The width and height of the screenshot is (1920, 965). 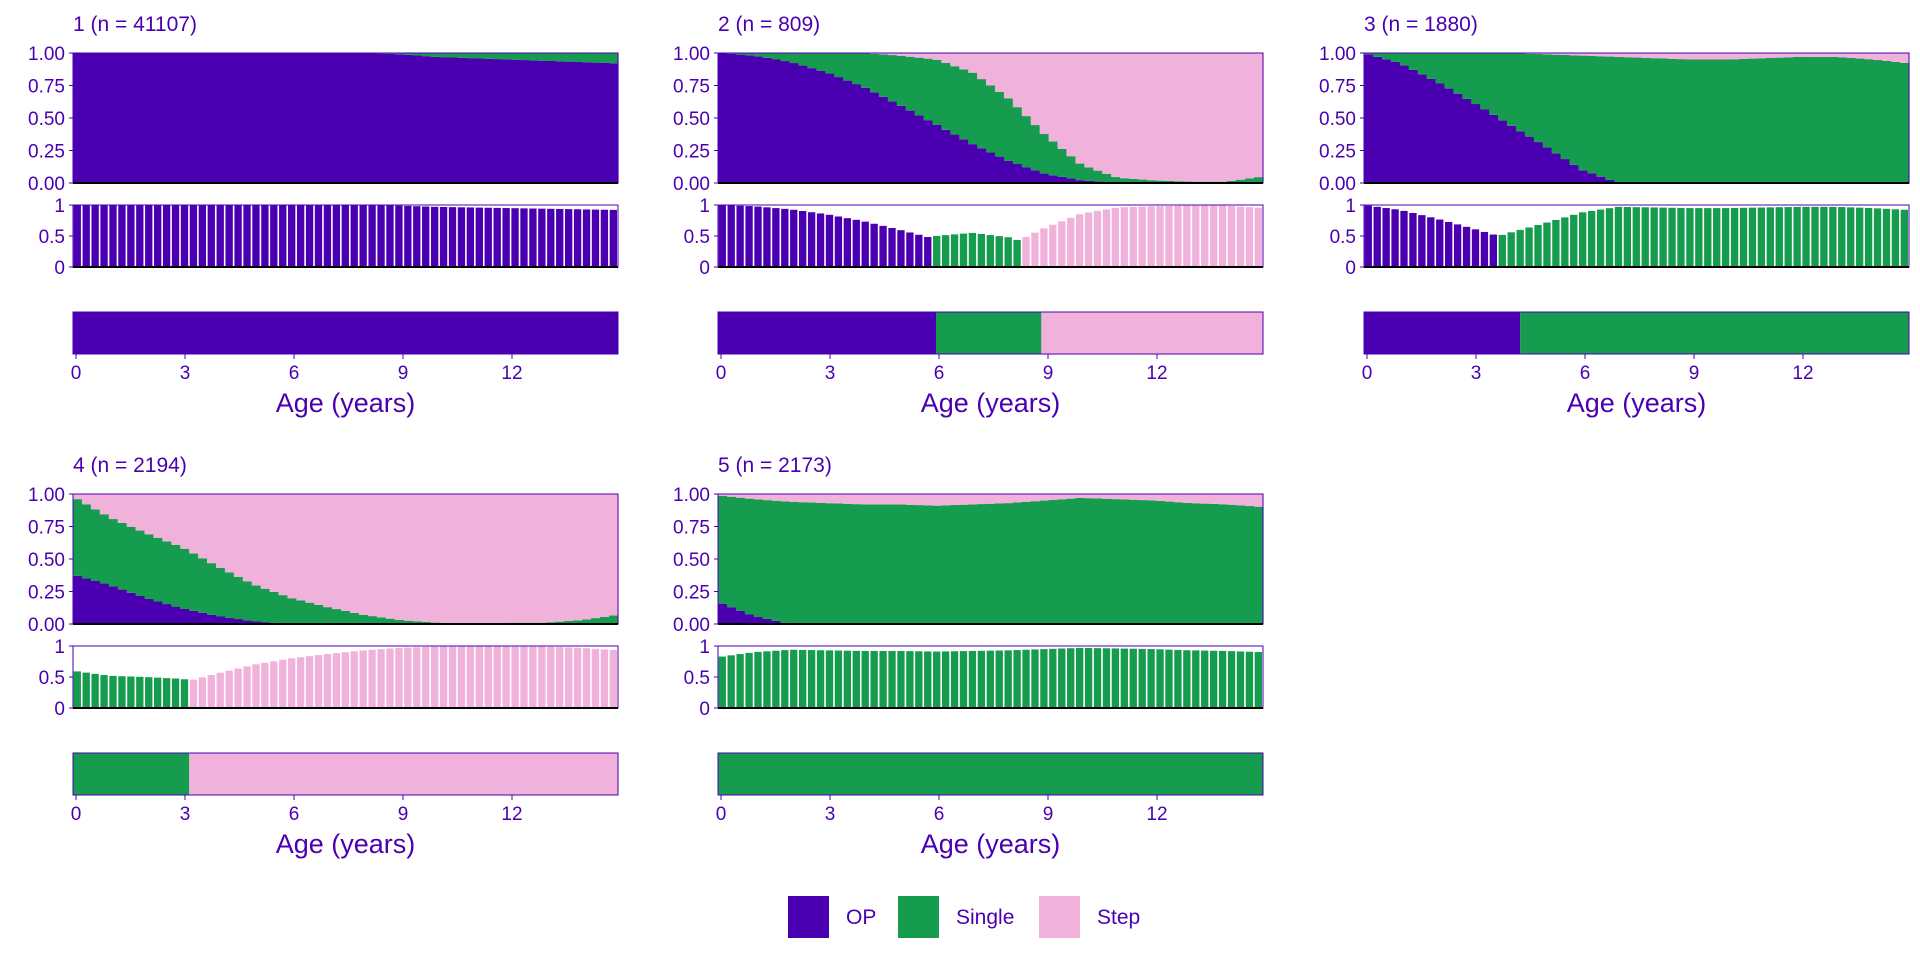 What do you see at coordinates (1337, 184) in the screenshot?
I see `top-y-tick-label: 0.00` at bounding box center [1337, 184].